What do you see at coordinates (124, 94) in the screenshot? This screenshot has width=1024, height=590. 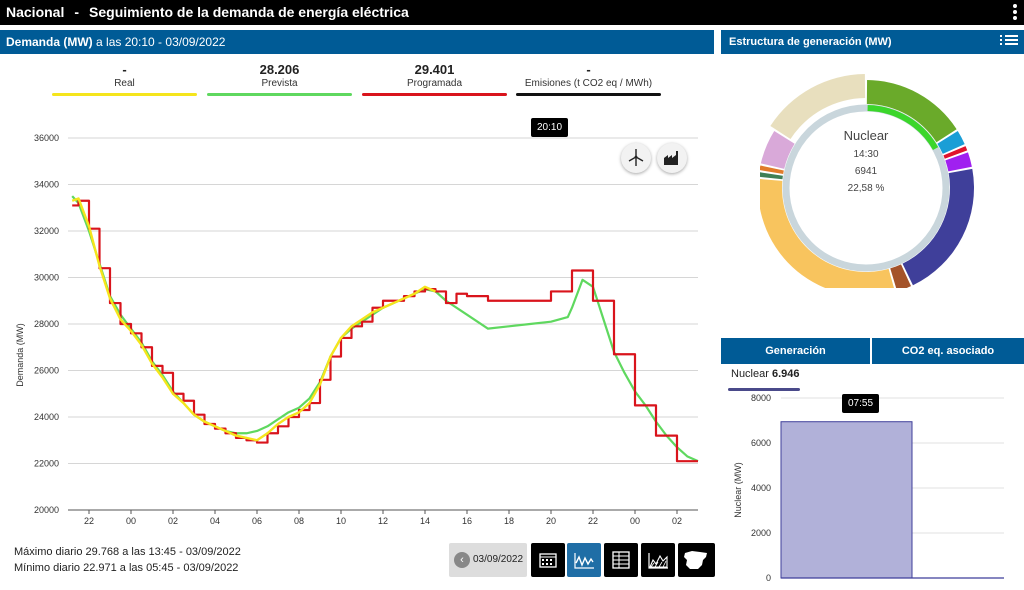 I see `legend-real-swatch` at bounding box center [124, 94].